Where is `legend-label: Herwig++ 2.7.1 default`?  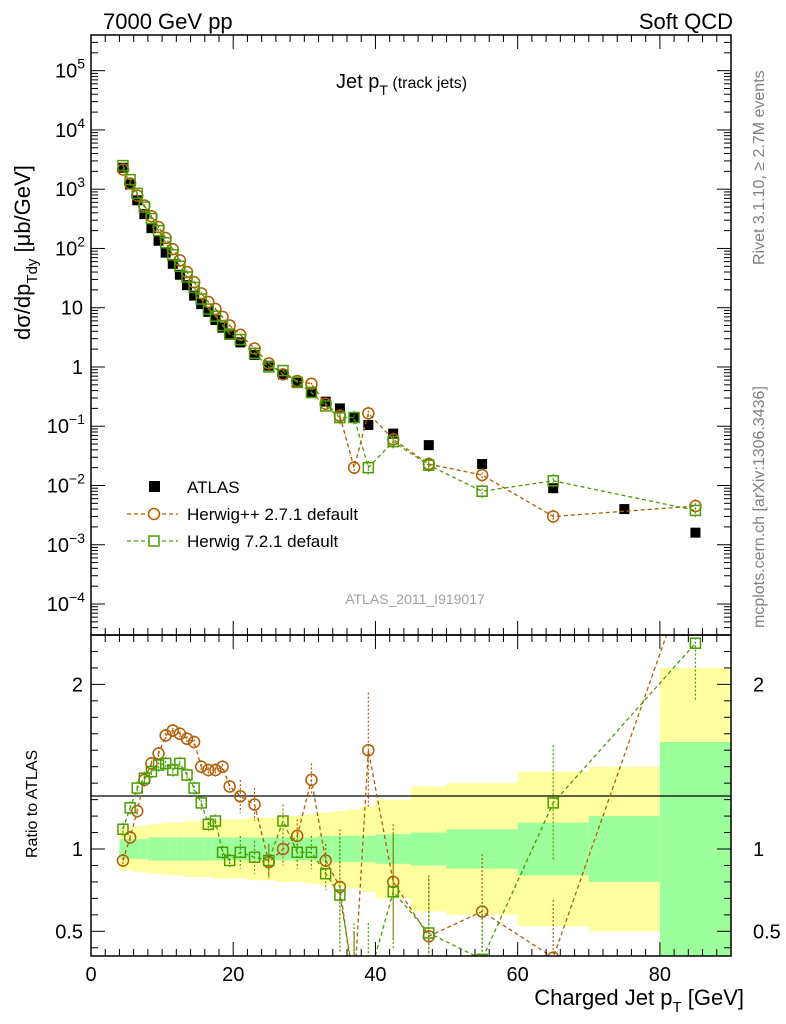 legend-label: Herwig++ 2.7.1 default is located at coordinates (272, 514).